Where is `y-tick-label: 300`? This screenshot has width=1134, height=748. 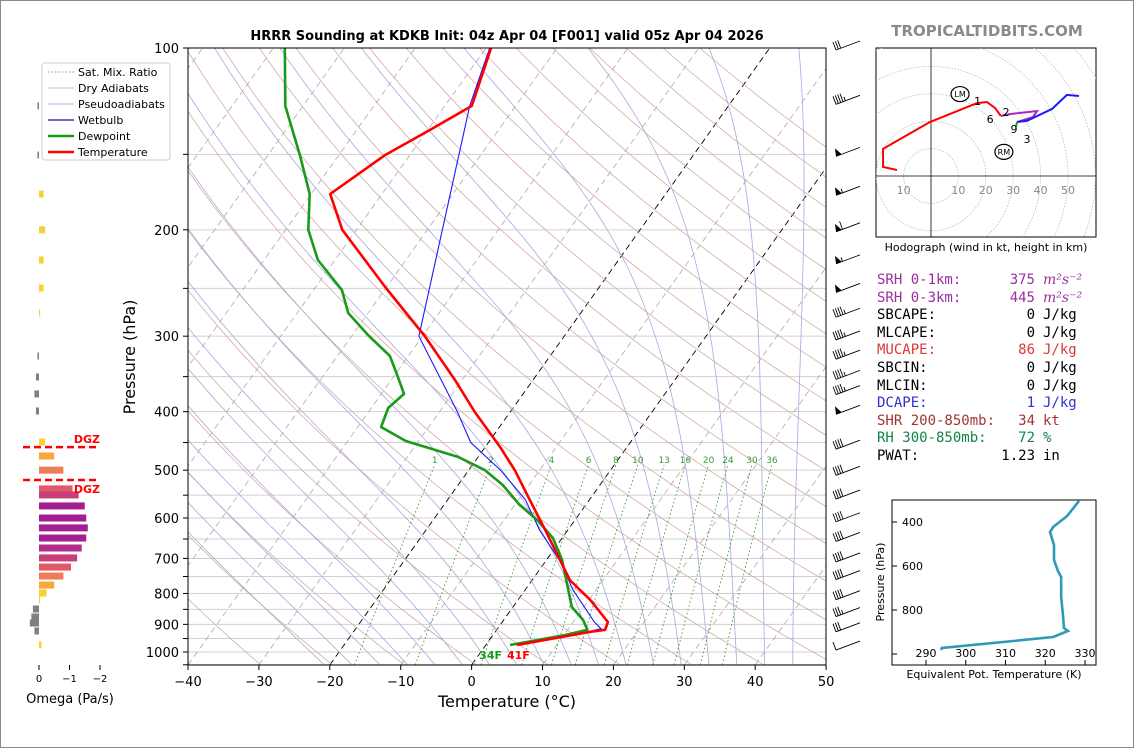
y-tick-label: 300 is located at coordinates (166, 337).